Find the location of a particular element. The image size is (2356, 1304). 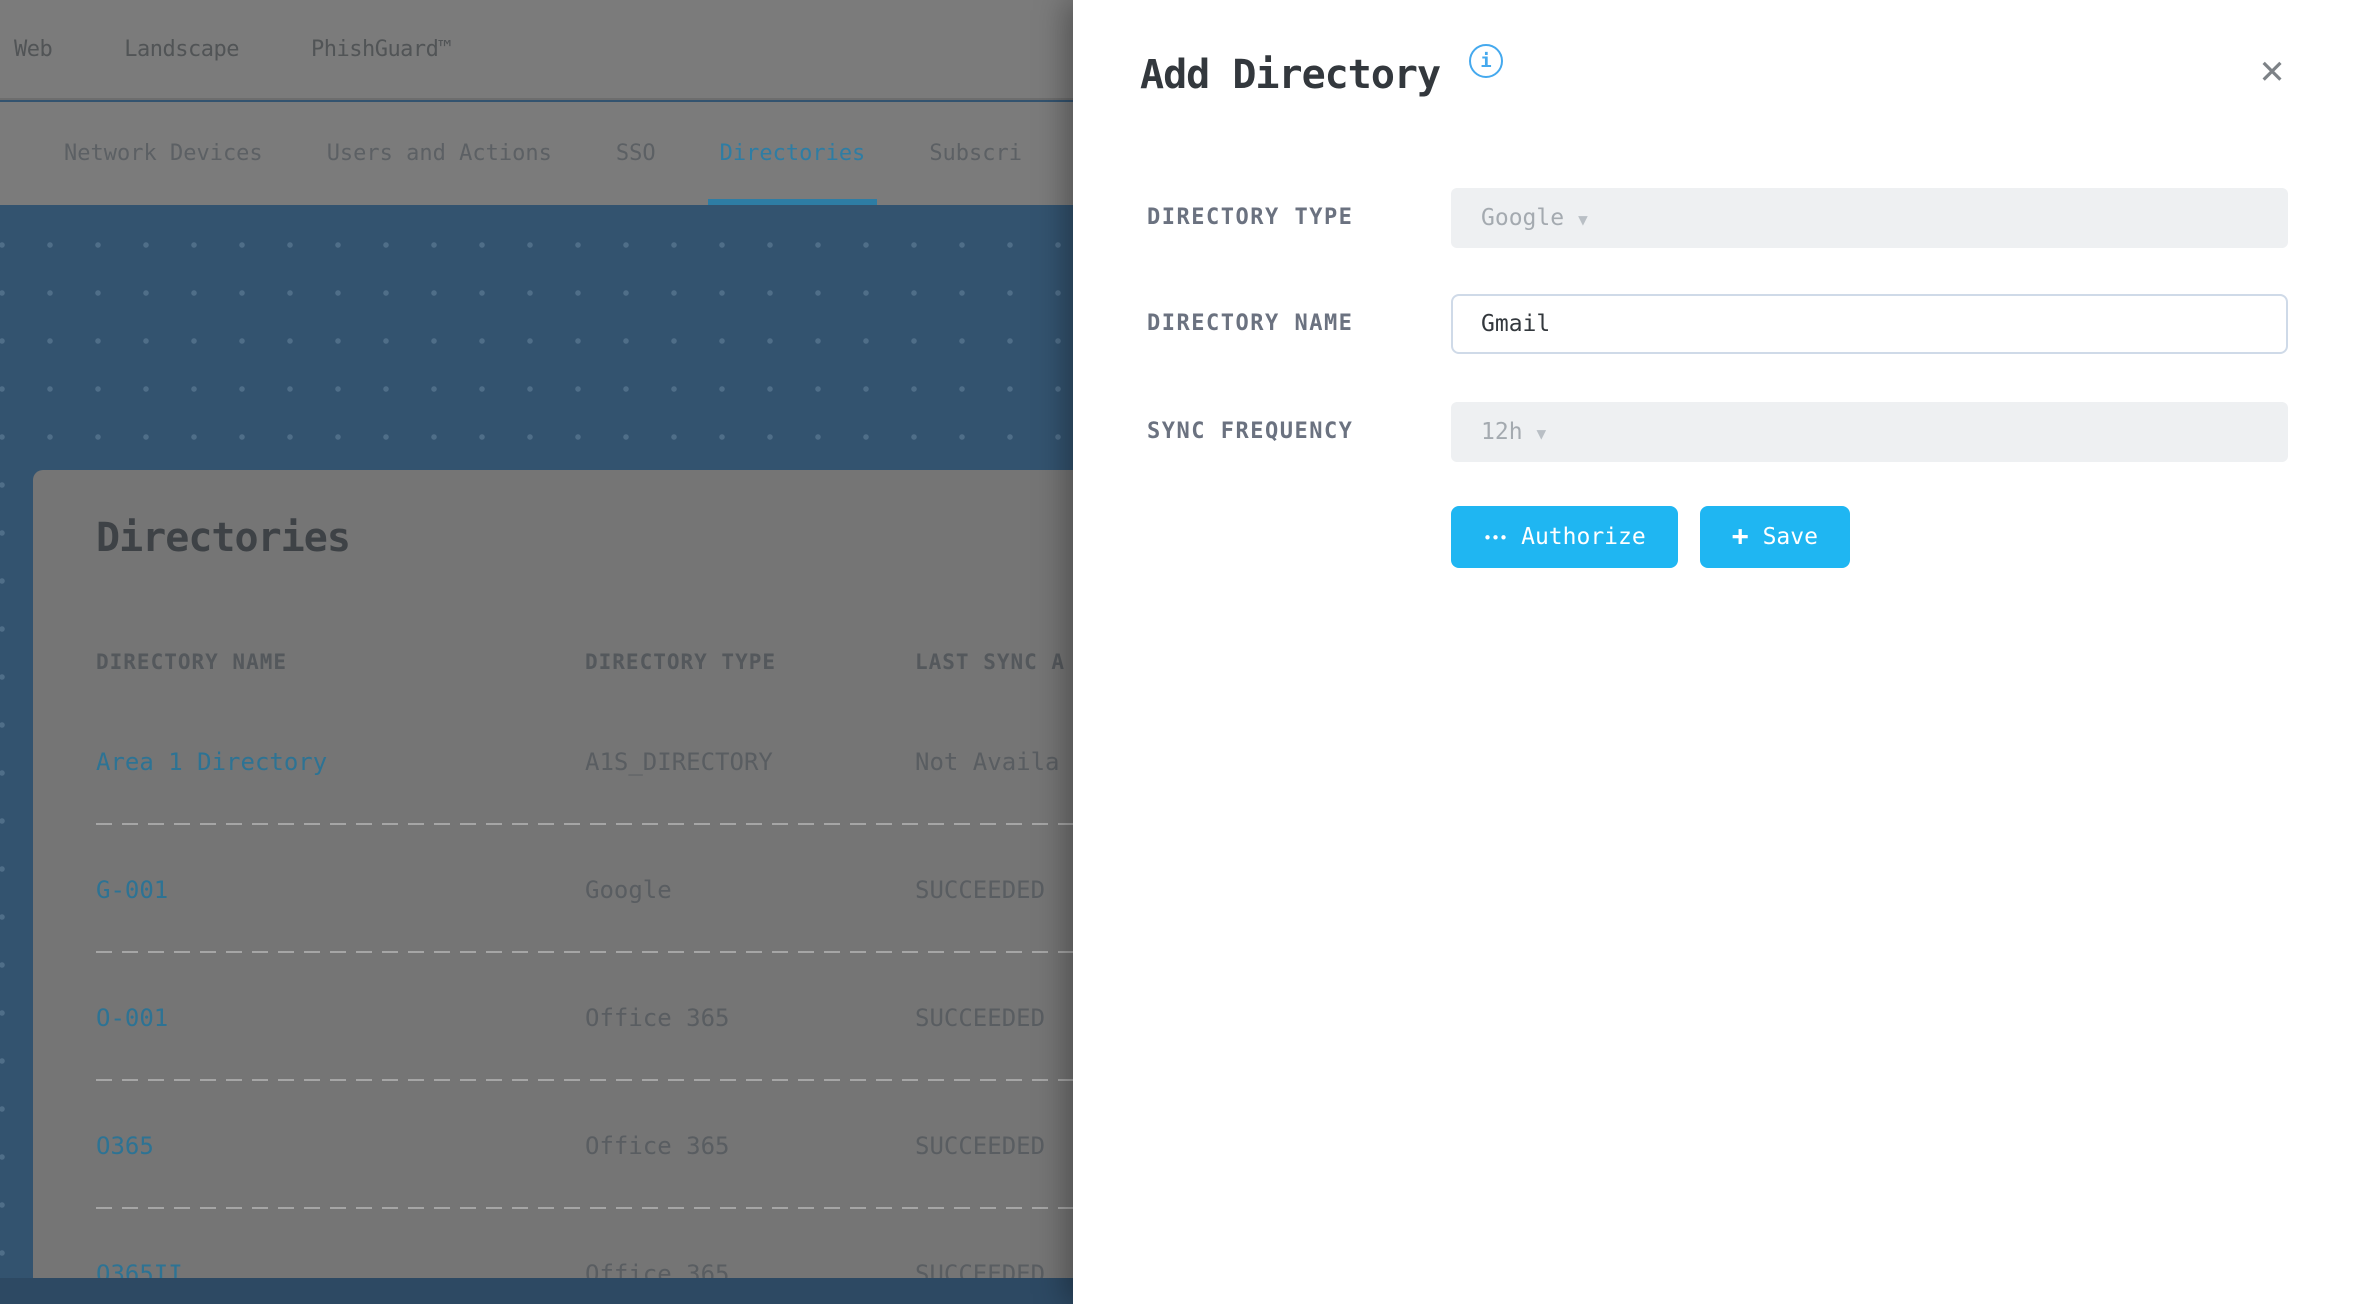

nav-item-phishguard: PhishGuard™ is located at coordinates (381, 49).